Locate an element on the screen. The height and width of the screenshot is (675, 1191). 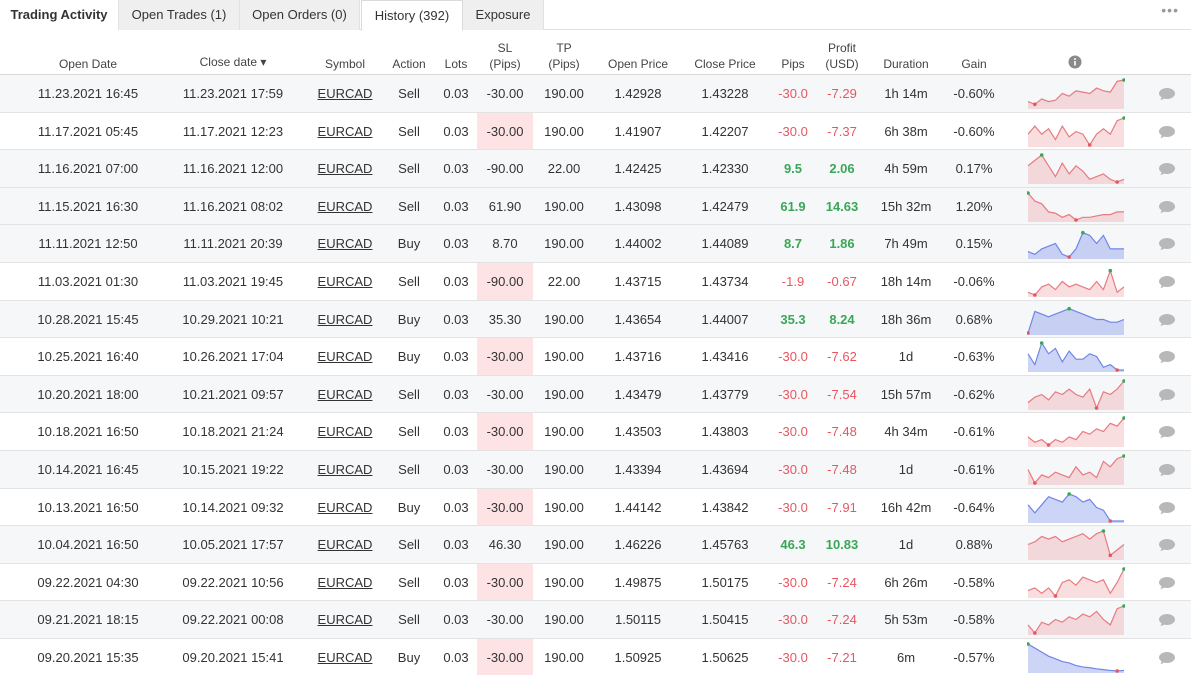
col-pips: Pips is located at coordinates (793, 64).